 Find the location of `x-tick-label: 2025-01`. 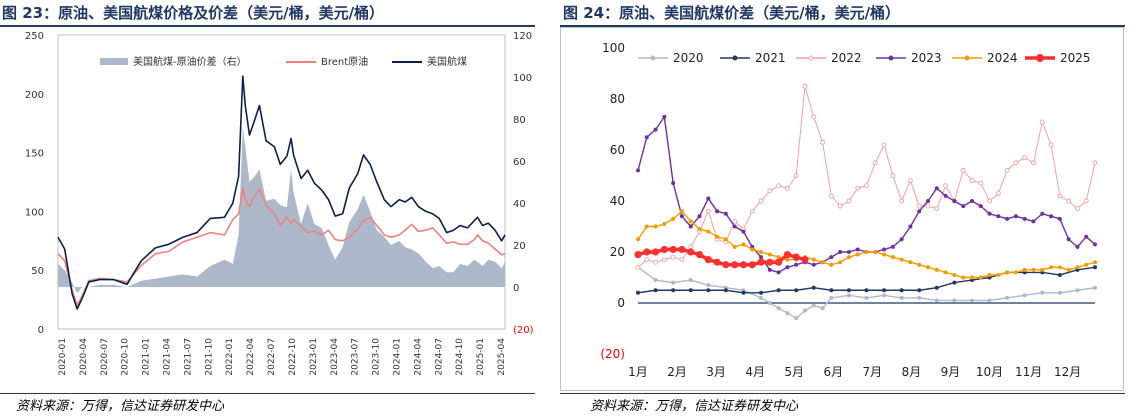

x-tick-label: 2025-01 is located at coordinates (481, 357).